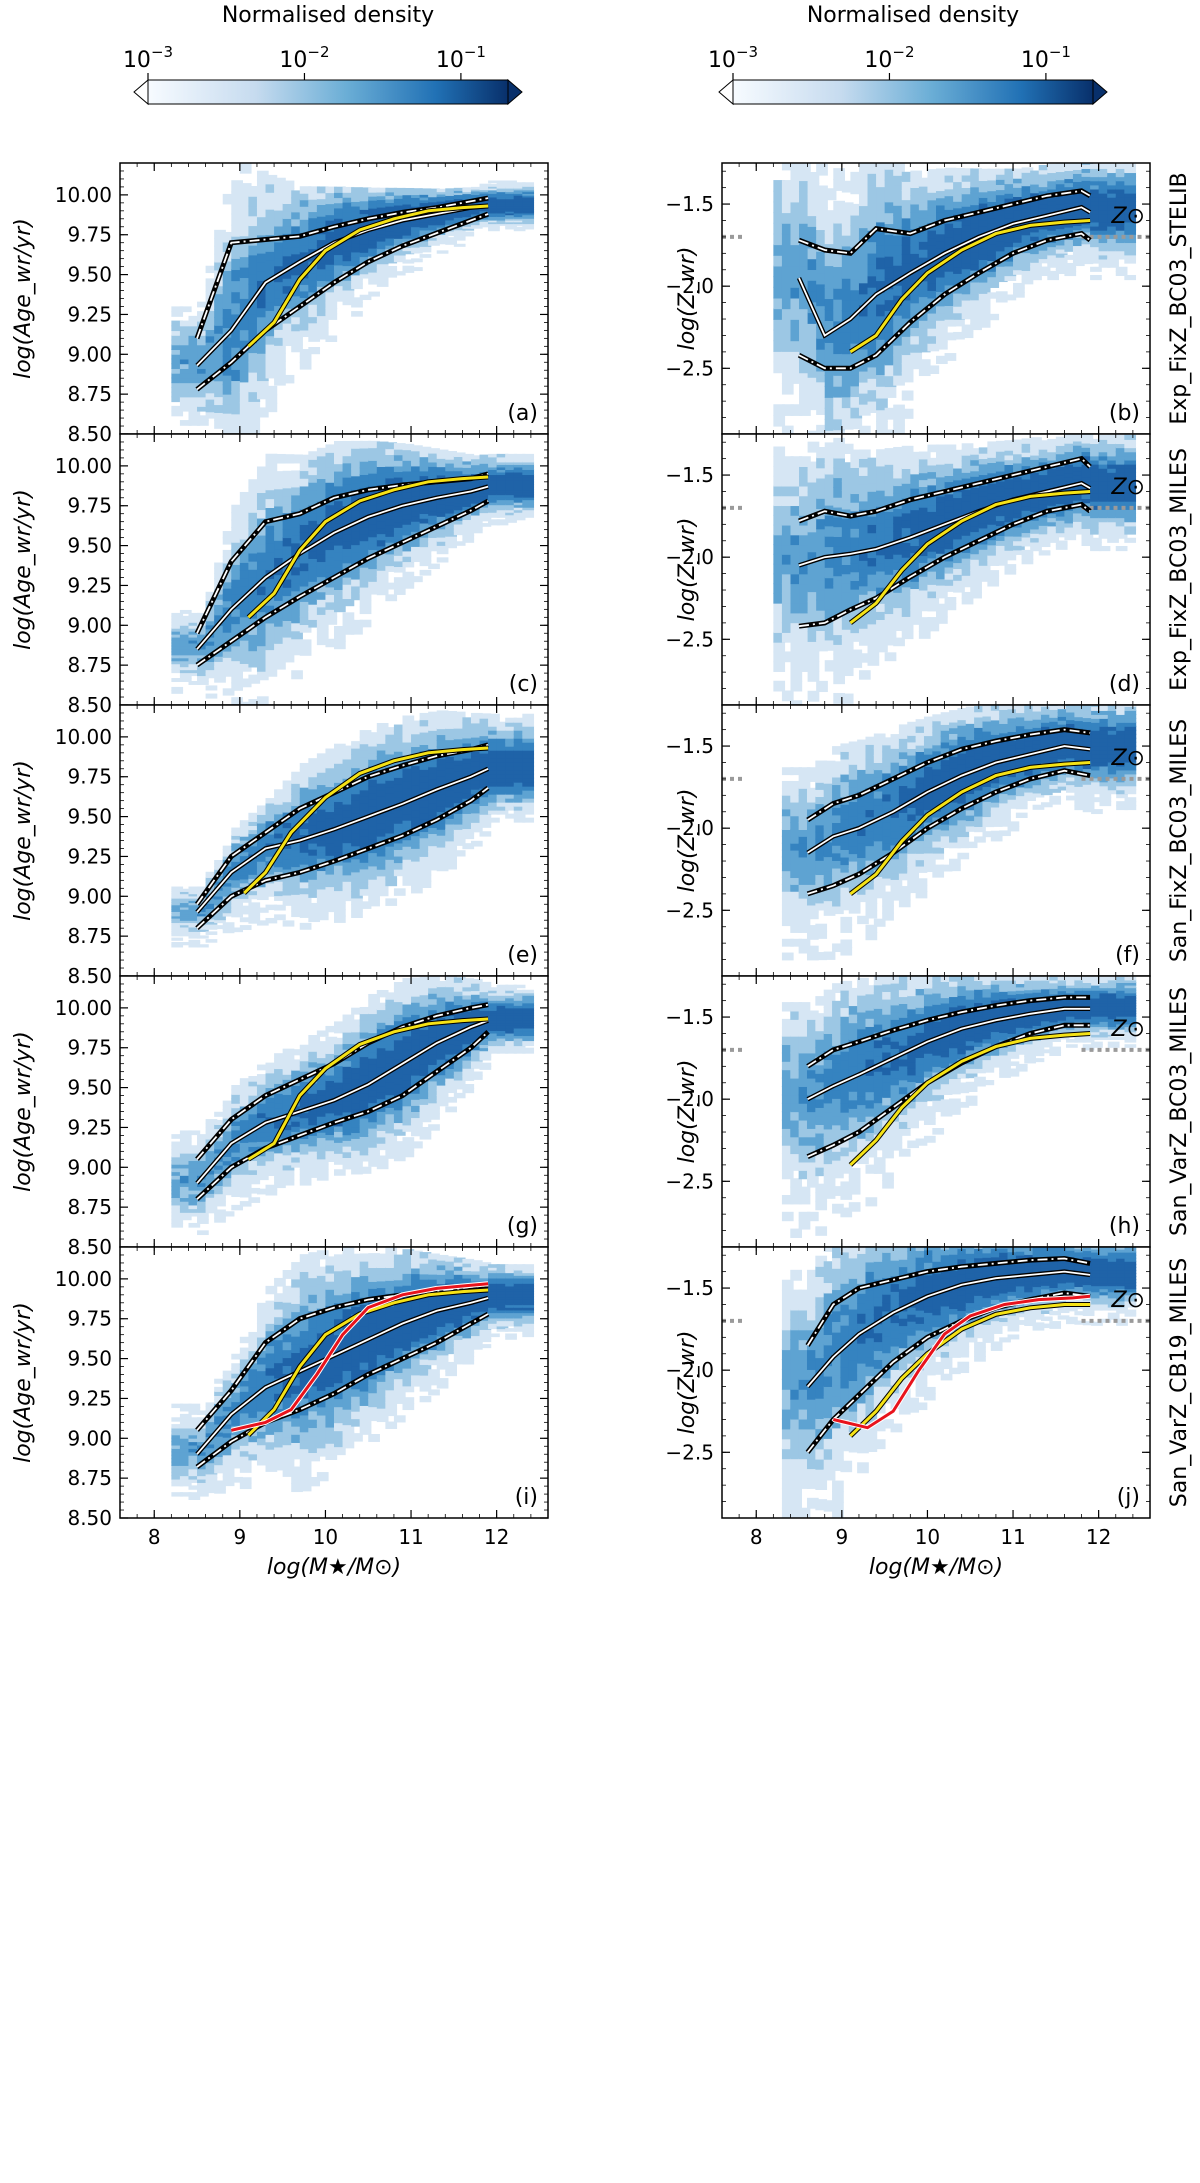  I want to click on model-yellow-line, so click(368, 276).